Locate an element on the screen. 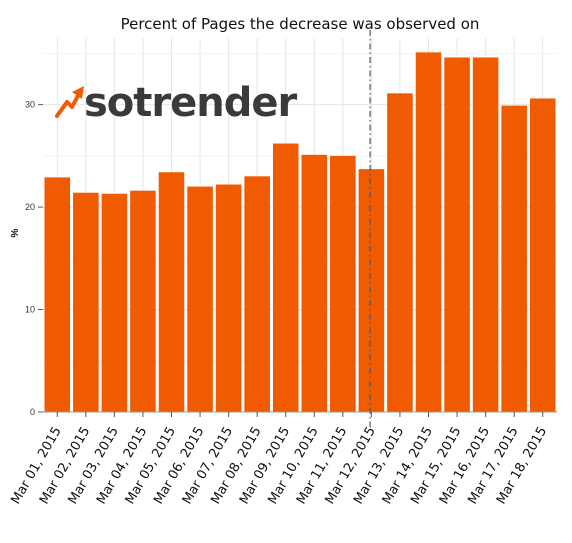 This screenshot has height=543, width=572. logo-text: sotrender is located at coordinates (191, 103).